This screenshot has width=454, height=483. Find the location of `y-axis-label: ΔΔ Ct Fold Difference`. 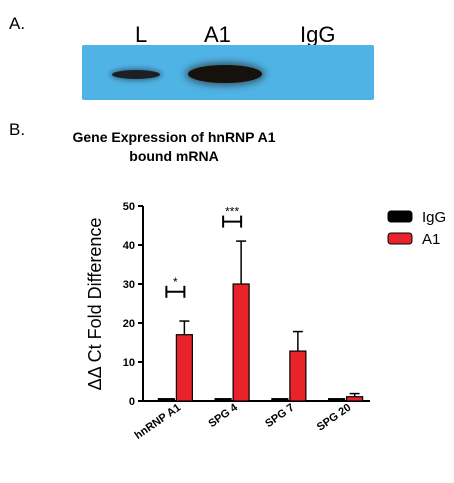

y-axis-label: ΔΔ Ct Fold Difference is located at coordinates (95, 304).